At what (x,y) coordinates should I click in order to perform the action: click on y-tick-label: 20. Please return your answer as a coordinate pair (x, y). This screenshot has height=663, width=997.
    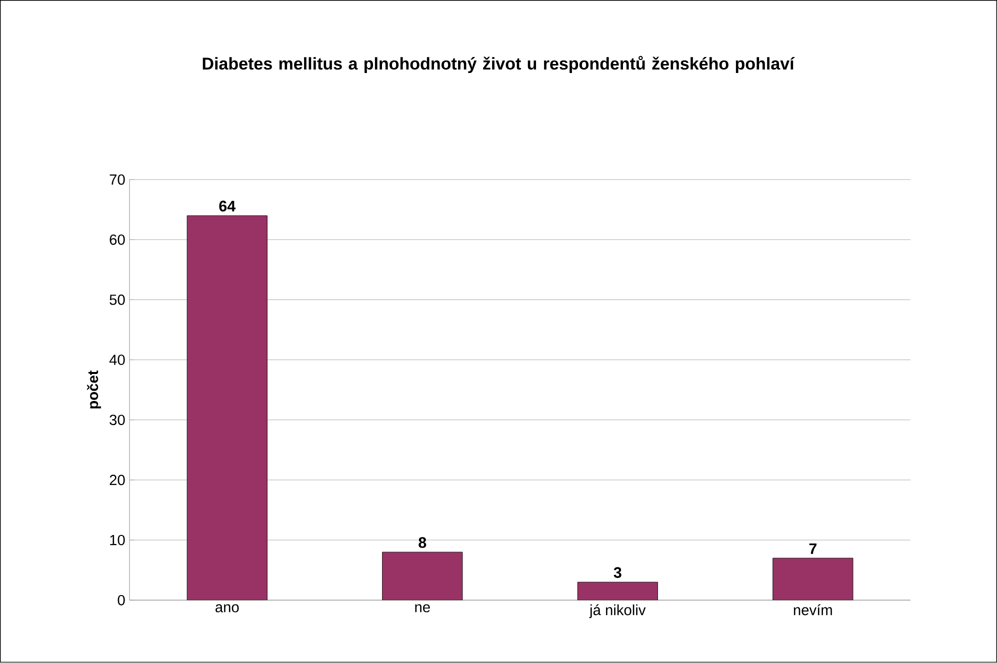
    Looking at the image, I should click on (117, 480).